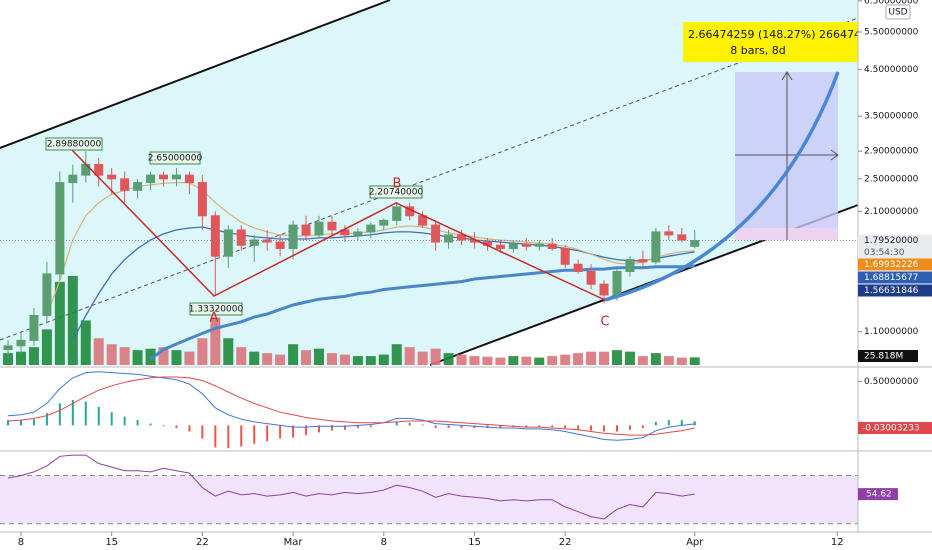 The height and width of the screenshot is (550, 932). What do you see at coordinates (175, 159) in the screenshot?
I see `point-label: 2.65000000` at bounding box center [175, 159].